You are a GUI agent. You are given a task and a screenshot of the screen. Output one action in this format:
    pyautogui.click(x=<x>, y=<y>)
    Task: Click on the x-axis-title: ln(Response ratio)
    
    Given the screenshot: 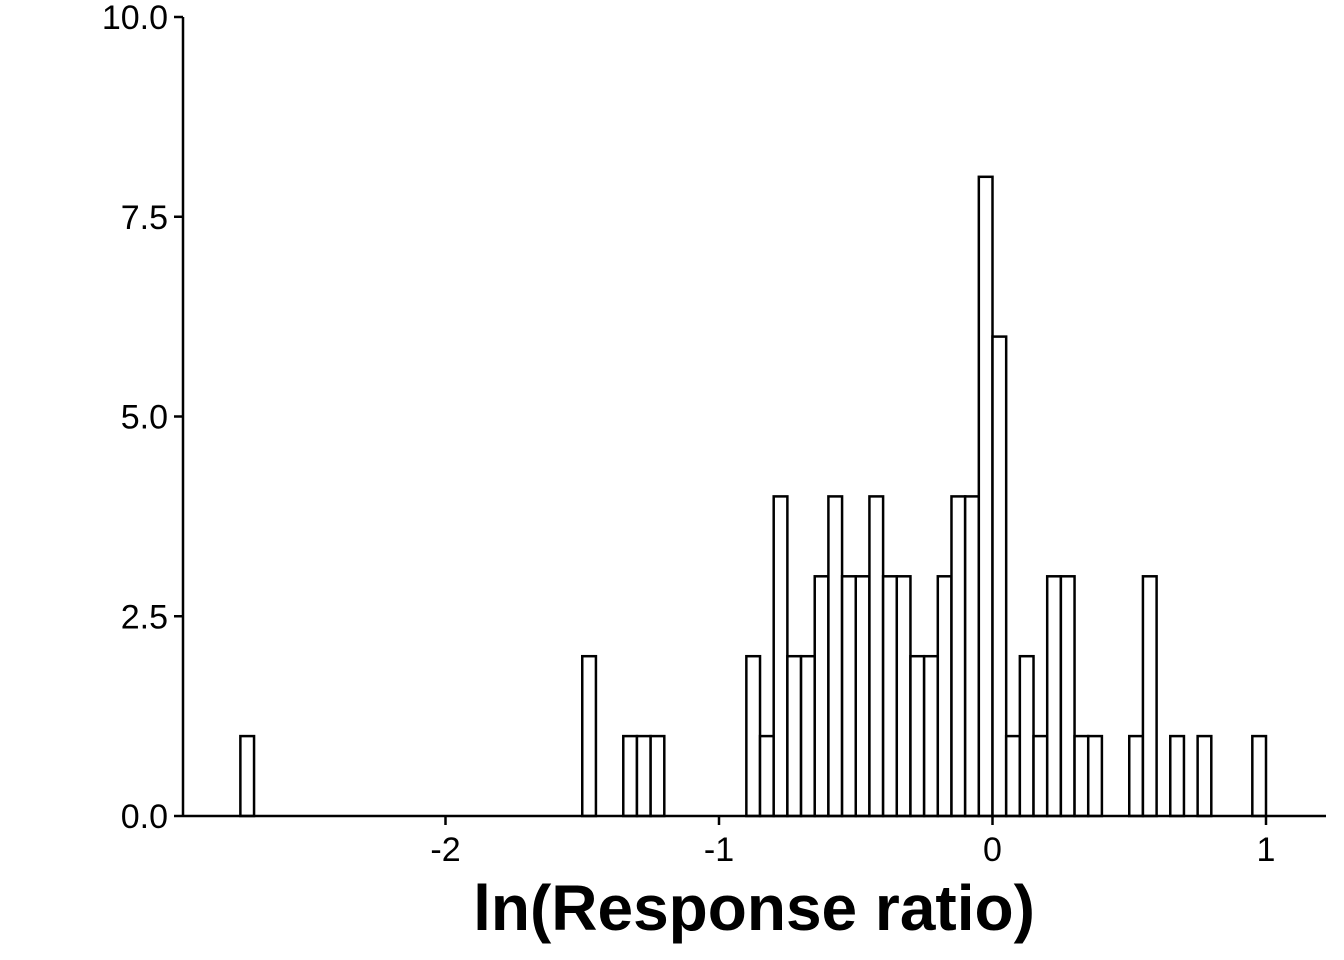 What is the action you would take?
    pyautogui.click(x=754, y=908)
    